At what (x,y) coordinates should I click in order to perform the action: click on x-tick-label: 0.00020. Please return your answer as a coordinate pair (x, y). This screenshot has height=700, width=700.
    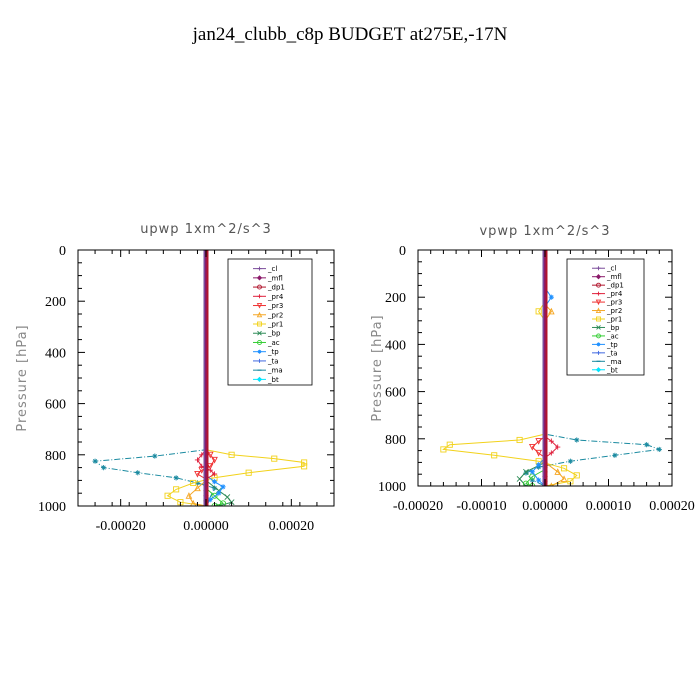
    Looking at the image, I should click on (292, 526).